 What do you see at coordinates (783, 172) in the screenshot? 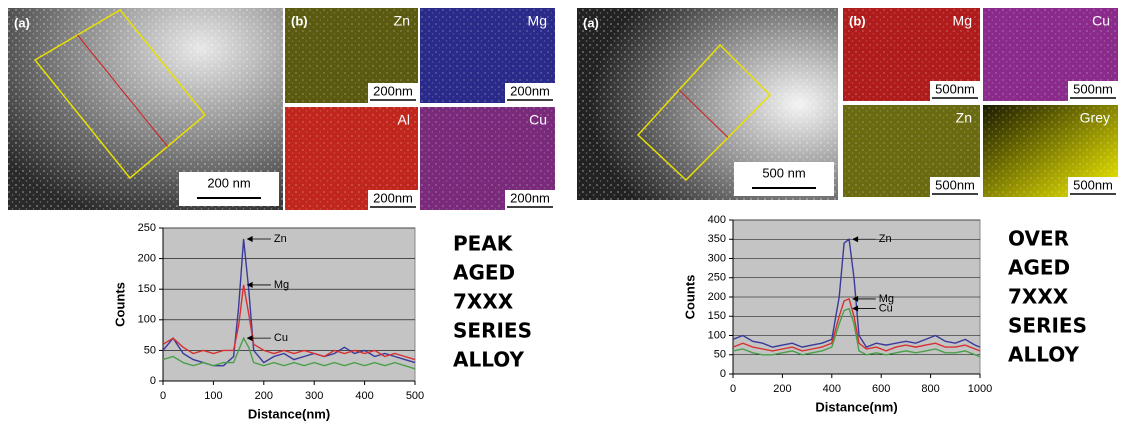
I see `scale-bar-label: 500 nm` at bounding box center [783, 172].